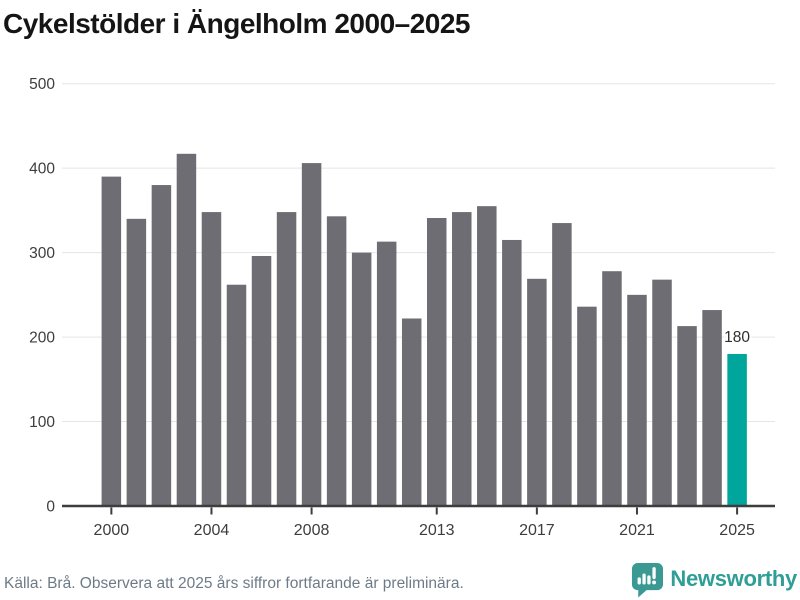 Image resolution: width=800 pixels, height=600 pixels. I want to click on bar-2022, so click(662, 392).